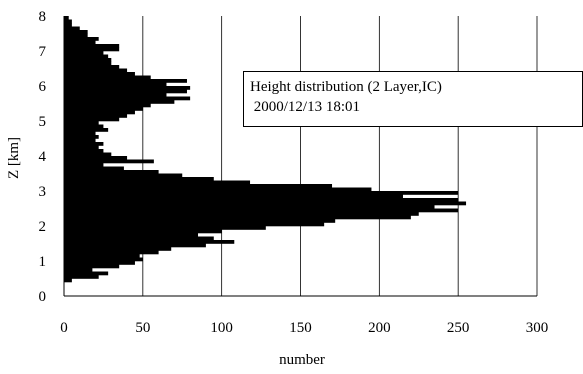 The image size is (583, 374). Describe the element at coordinates (305, 107) in the screenshot. I see `annotation-timestamp: 2000/12/13 18:01` at that location.